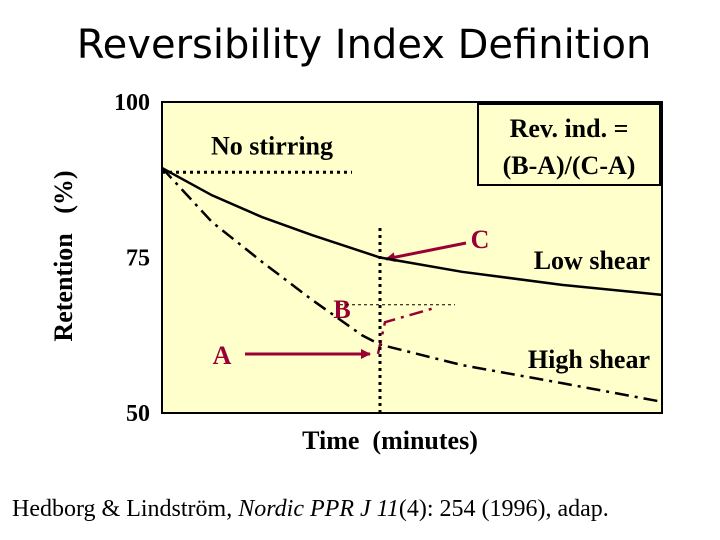 The width and height of the screenshot is (720, 540). What do you see at coordinates (407, 330) in the screenshot?
I see `line` at bounding box center [407, 330].